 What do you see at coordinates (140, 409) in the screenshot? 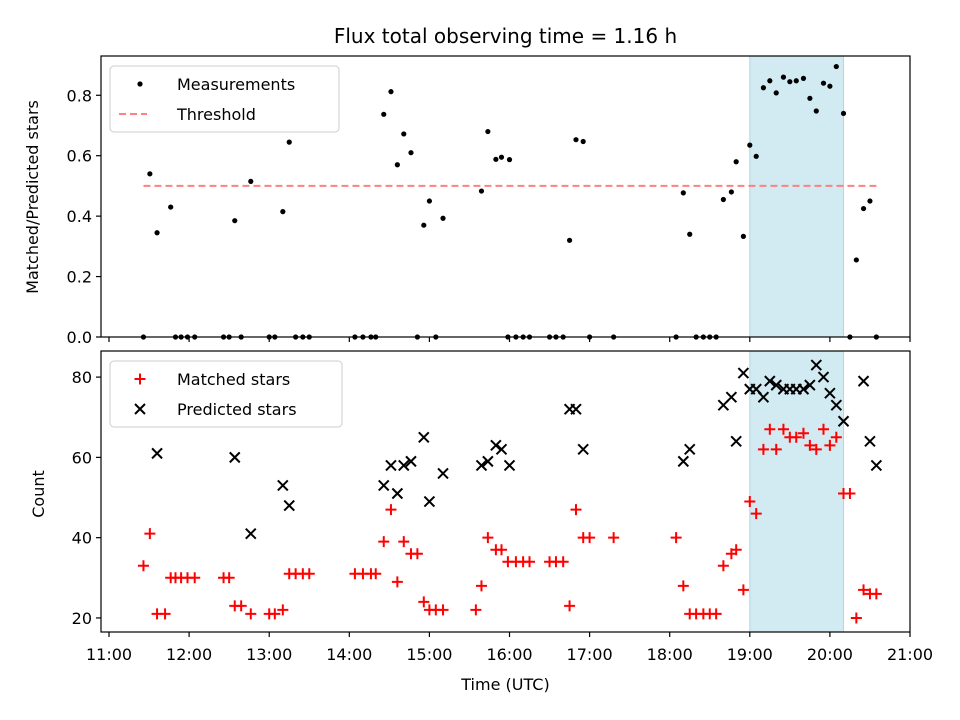
I see `legend-swatch-predicted-stars` at bounding box center [140, 409].